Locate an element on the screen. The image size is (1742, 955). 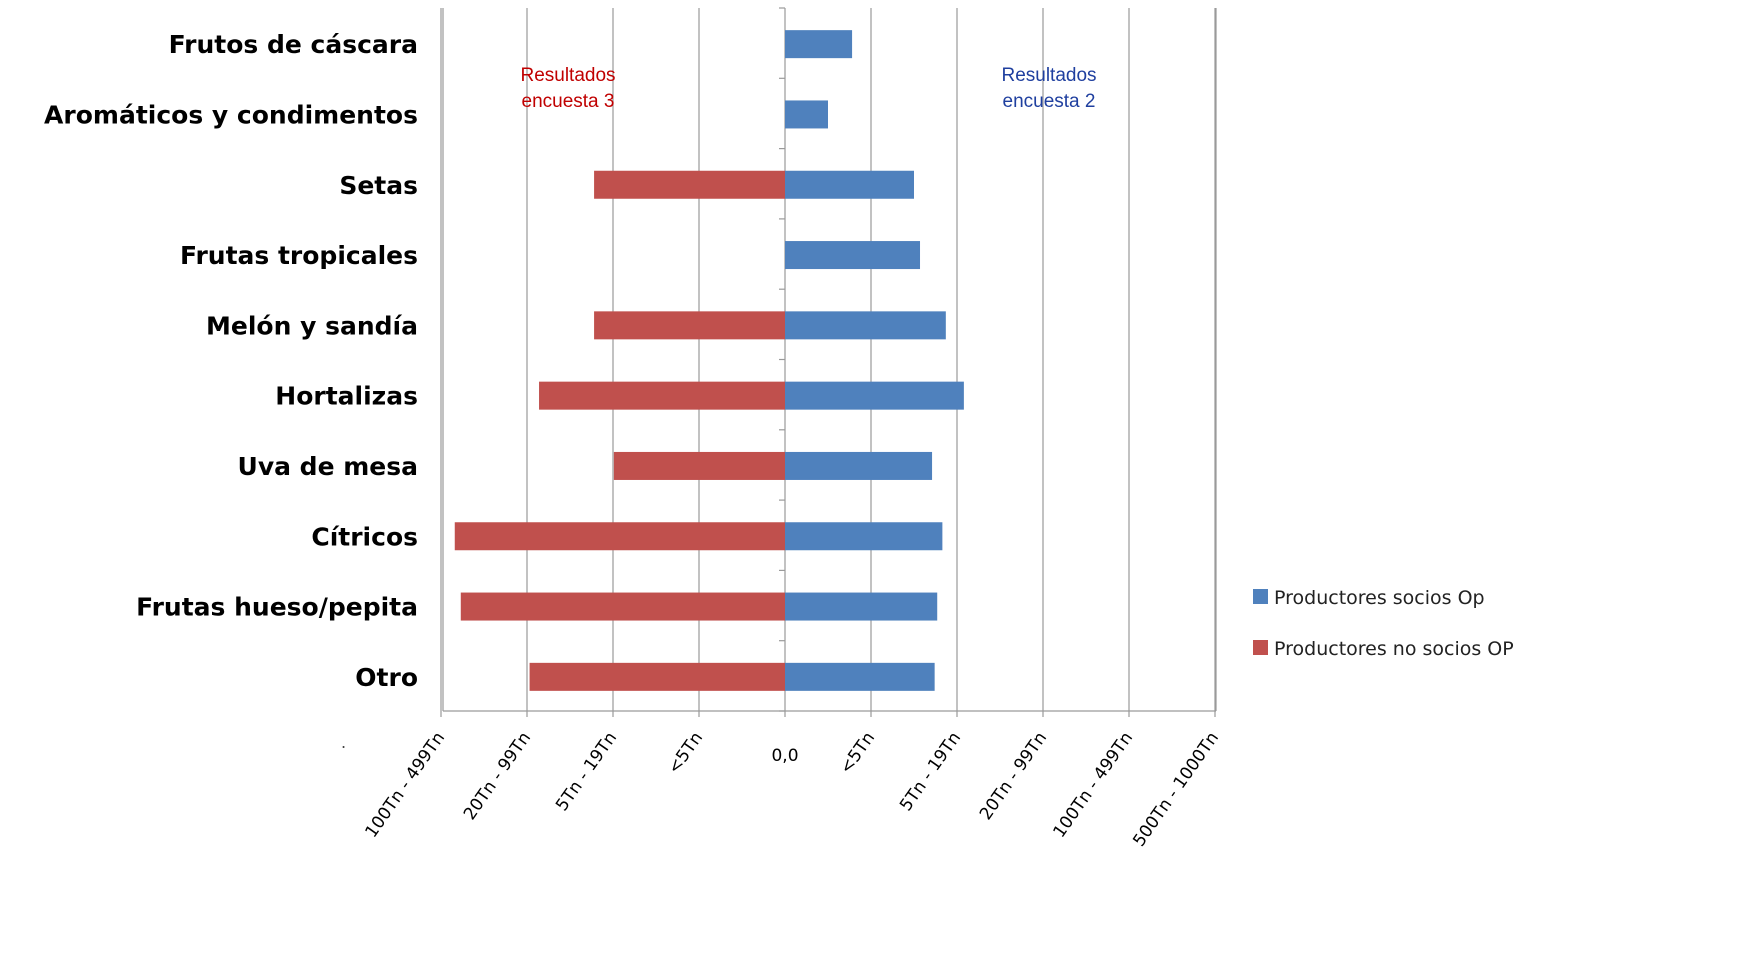
bar-productores-socios-op-frutos-de-cascara is located at coordinates (819, 44).